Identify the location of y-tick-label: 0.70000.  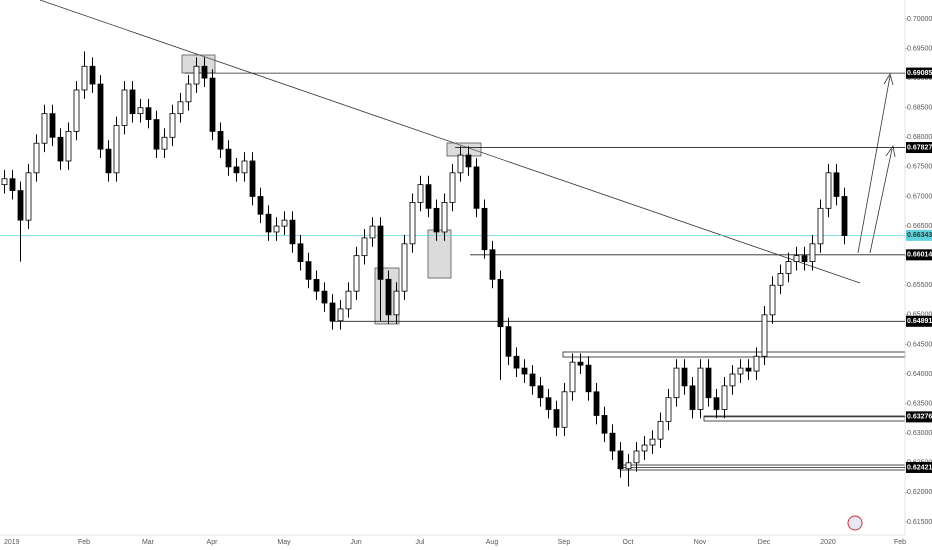
(919, 19).